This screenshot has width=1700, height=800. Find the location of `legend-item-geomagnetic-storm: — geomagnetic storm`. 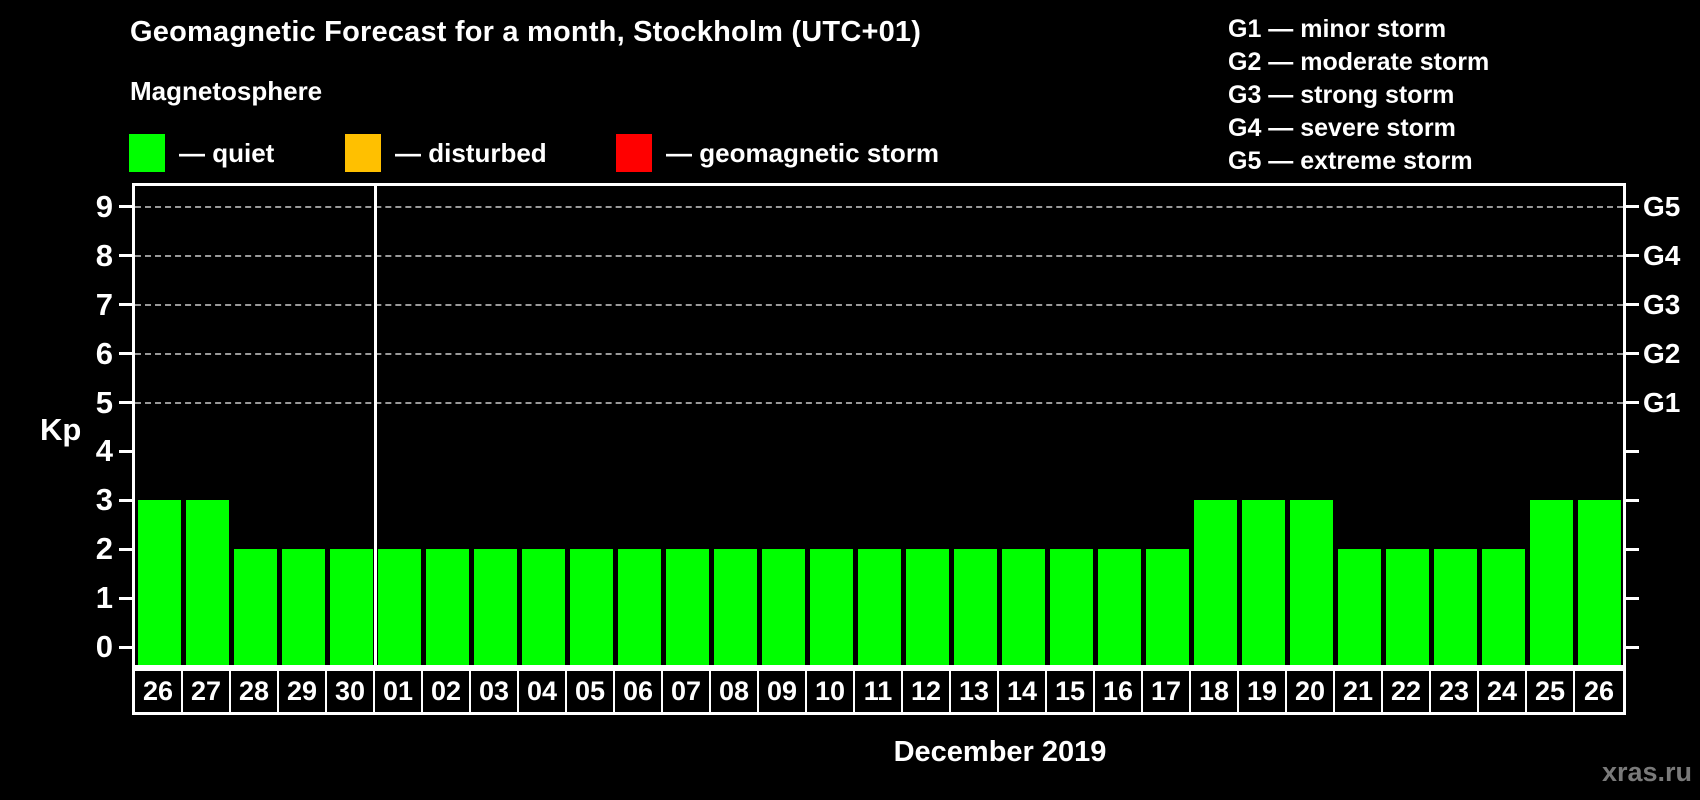

legend-item-geomagnetic-storm: — geomagnetic storm is located at coordinates (777, 153).